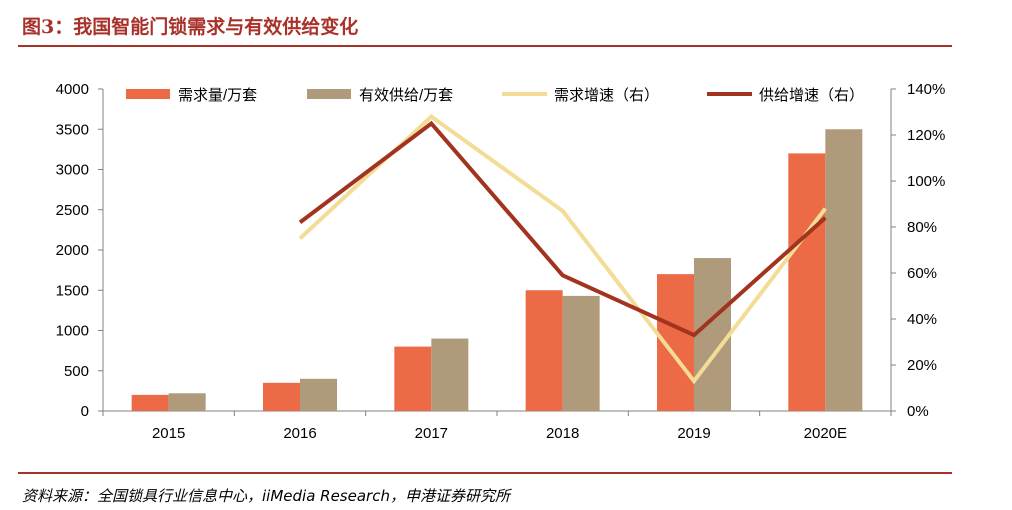 The image size is (1012, 510). Describe the element at coordinates (217, 95) in the screenshot. I see `legend-demand-label: 需求量/万套` at that location.